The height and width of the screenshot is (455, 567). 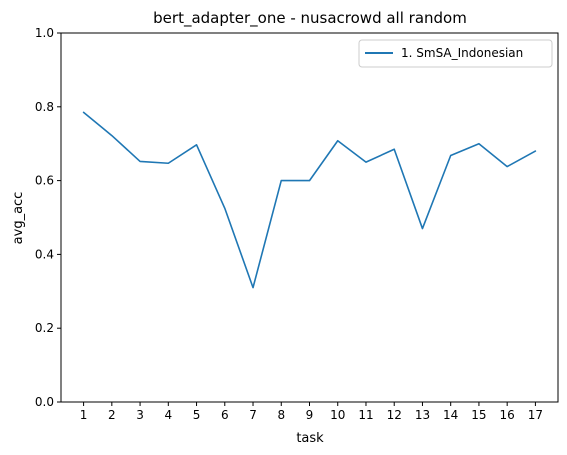 What do you see at coordinates (253, 415) in the screenshot?
I see `x-tick-label: 7` at bounding box center [253, 415].